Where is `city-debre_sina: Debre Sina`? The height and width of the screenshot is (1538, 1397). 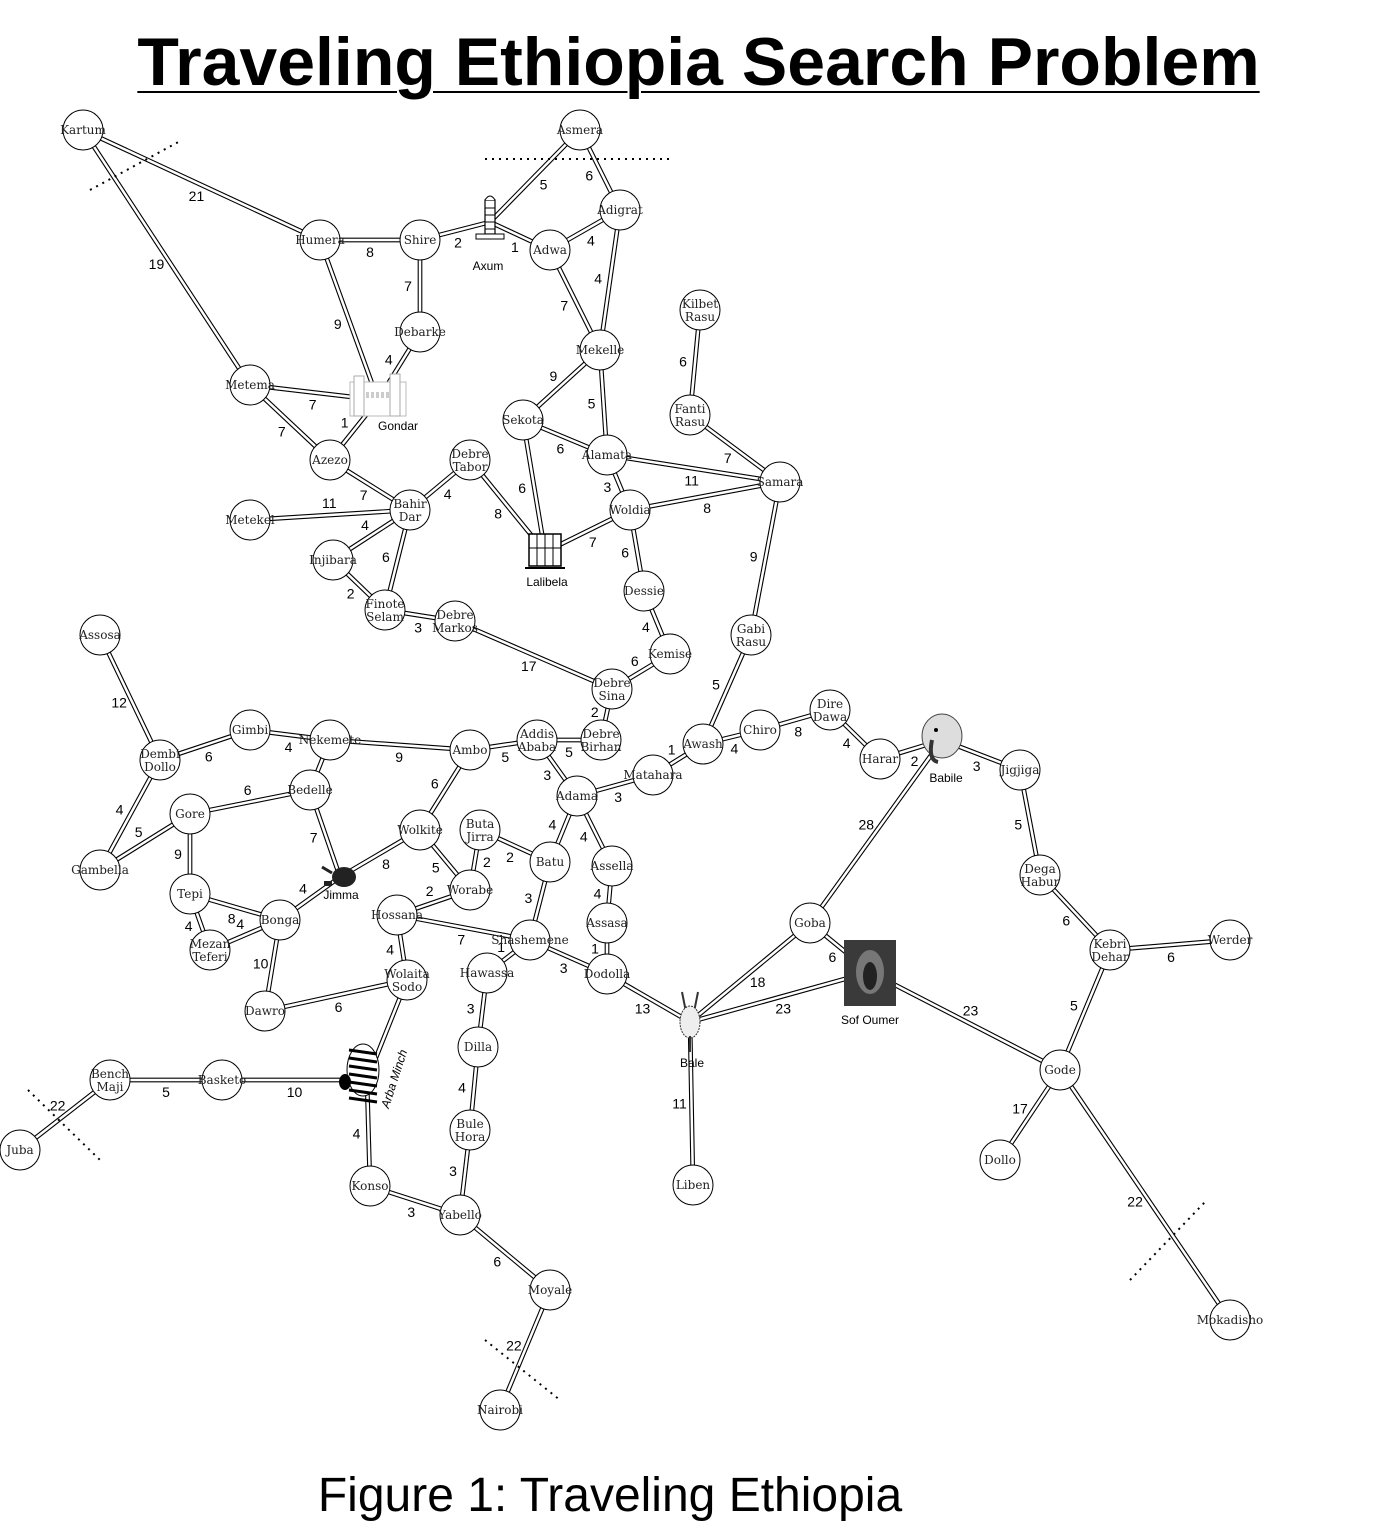 city-debre_sina: Debre Sina is located at coordinates (612, 689).